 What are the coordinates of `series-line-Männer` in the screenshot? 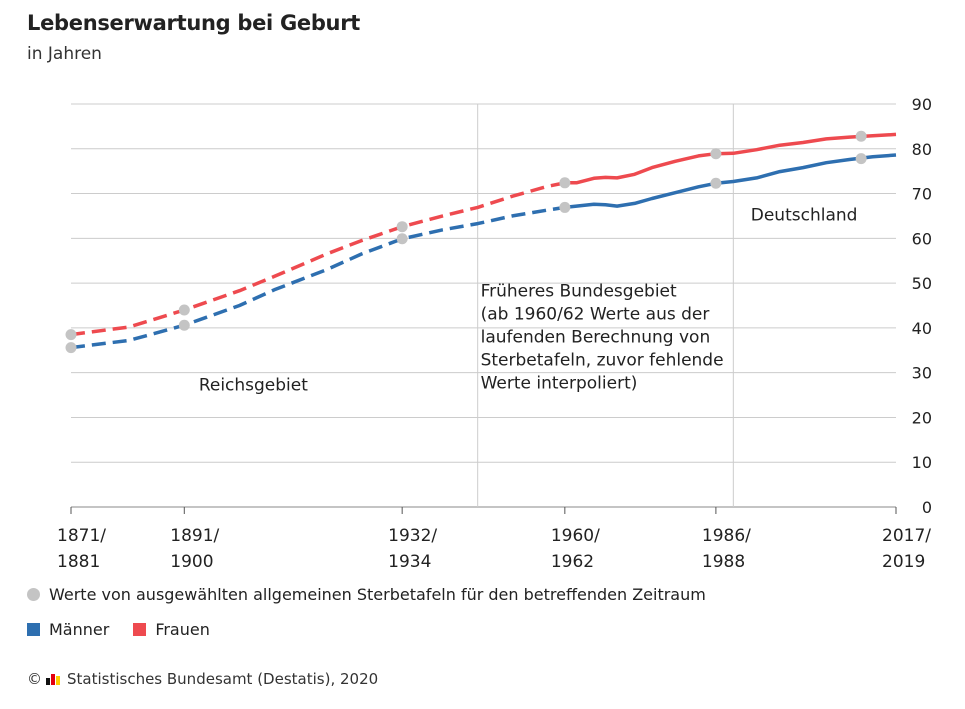 It's located at (730, 181).